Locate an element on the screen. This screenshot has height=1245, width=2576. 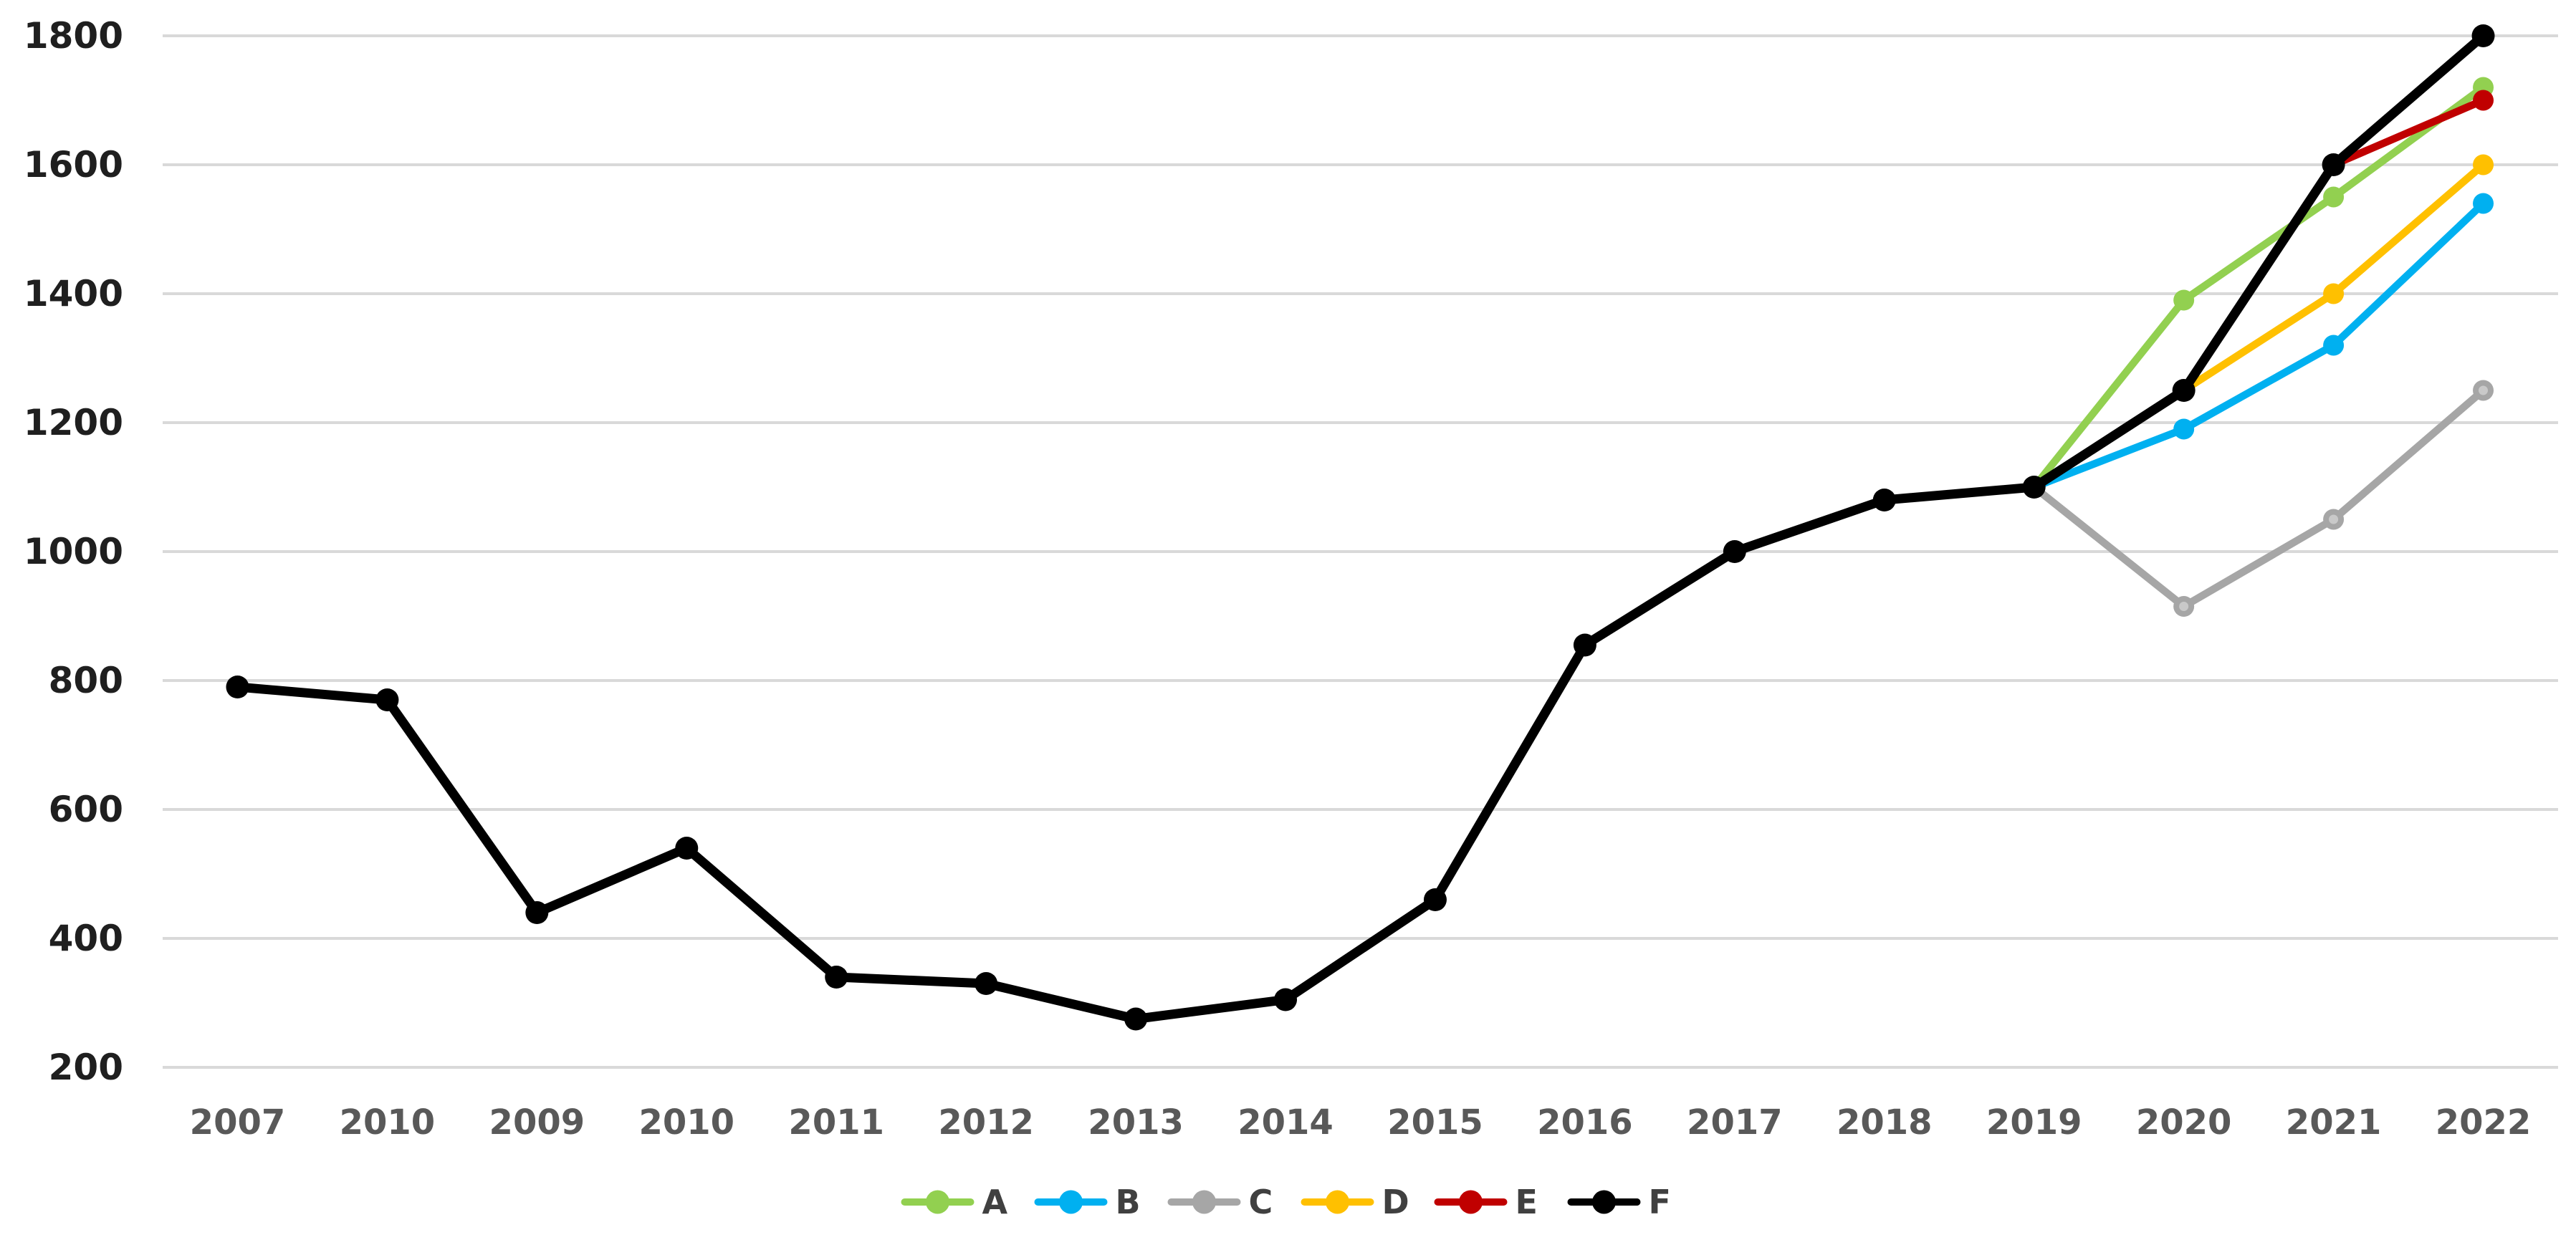
series-A-line is located at coordinates (2258, 287).